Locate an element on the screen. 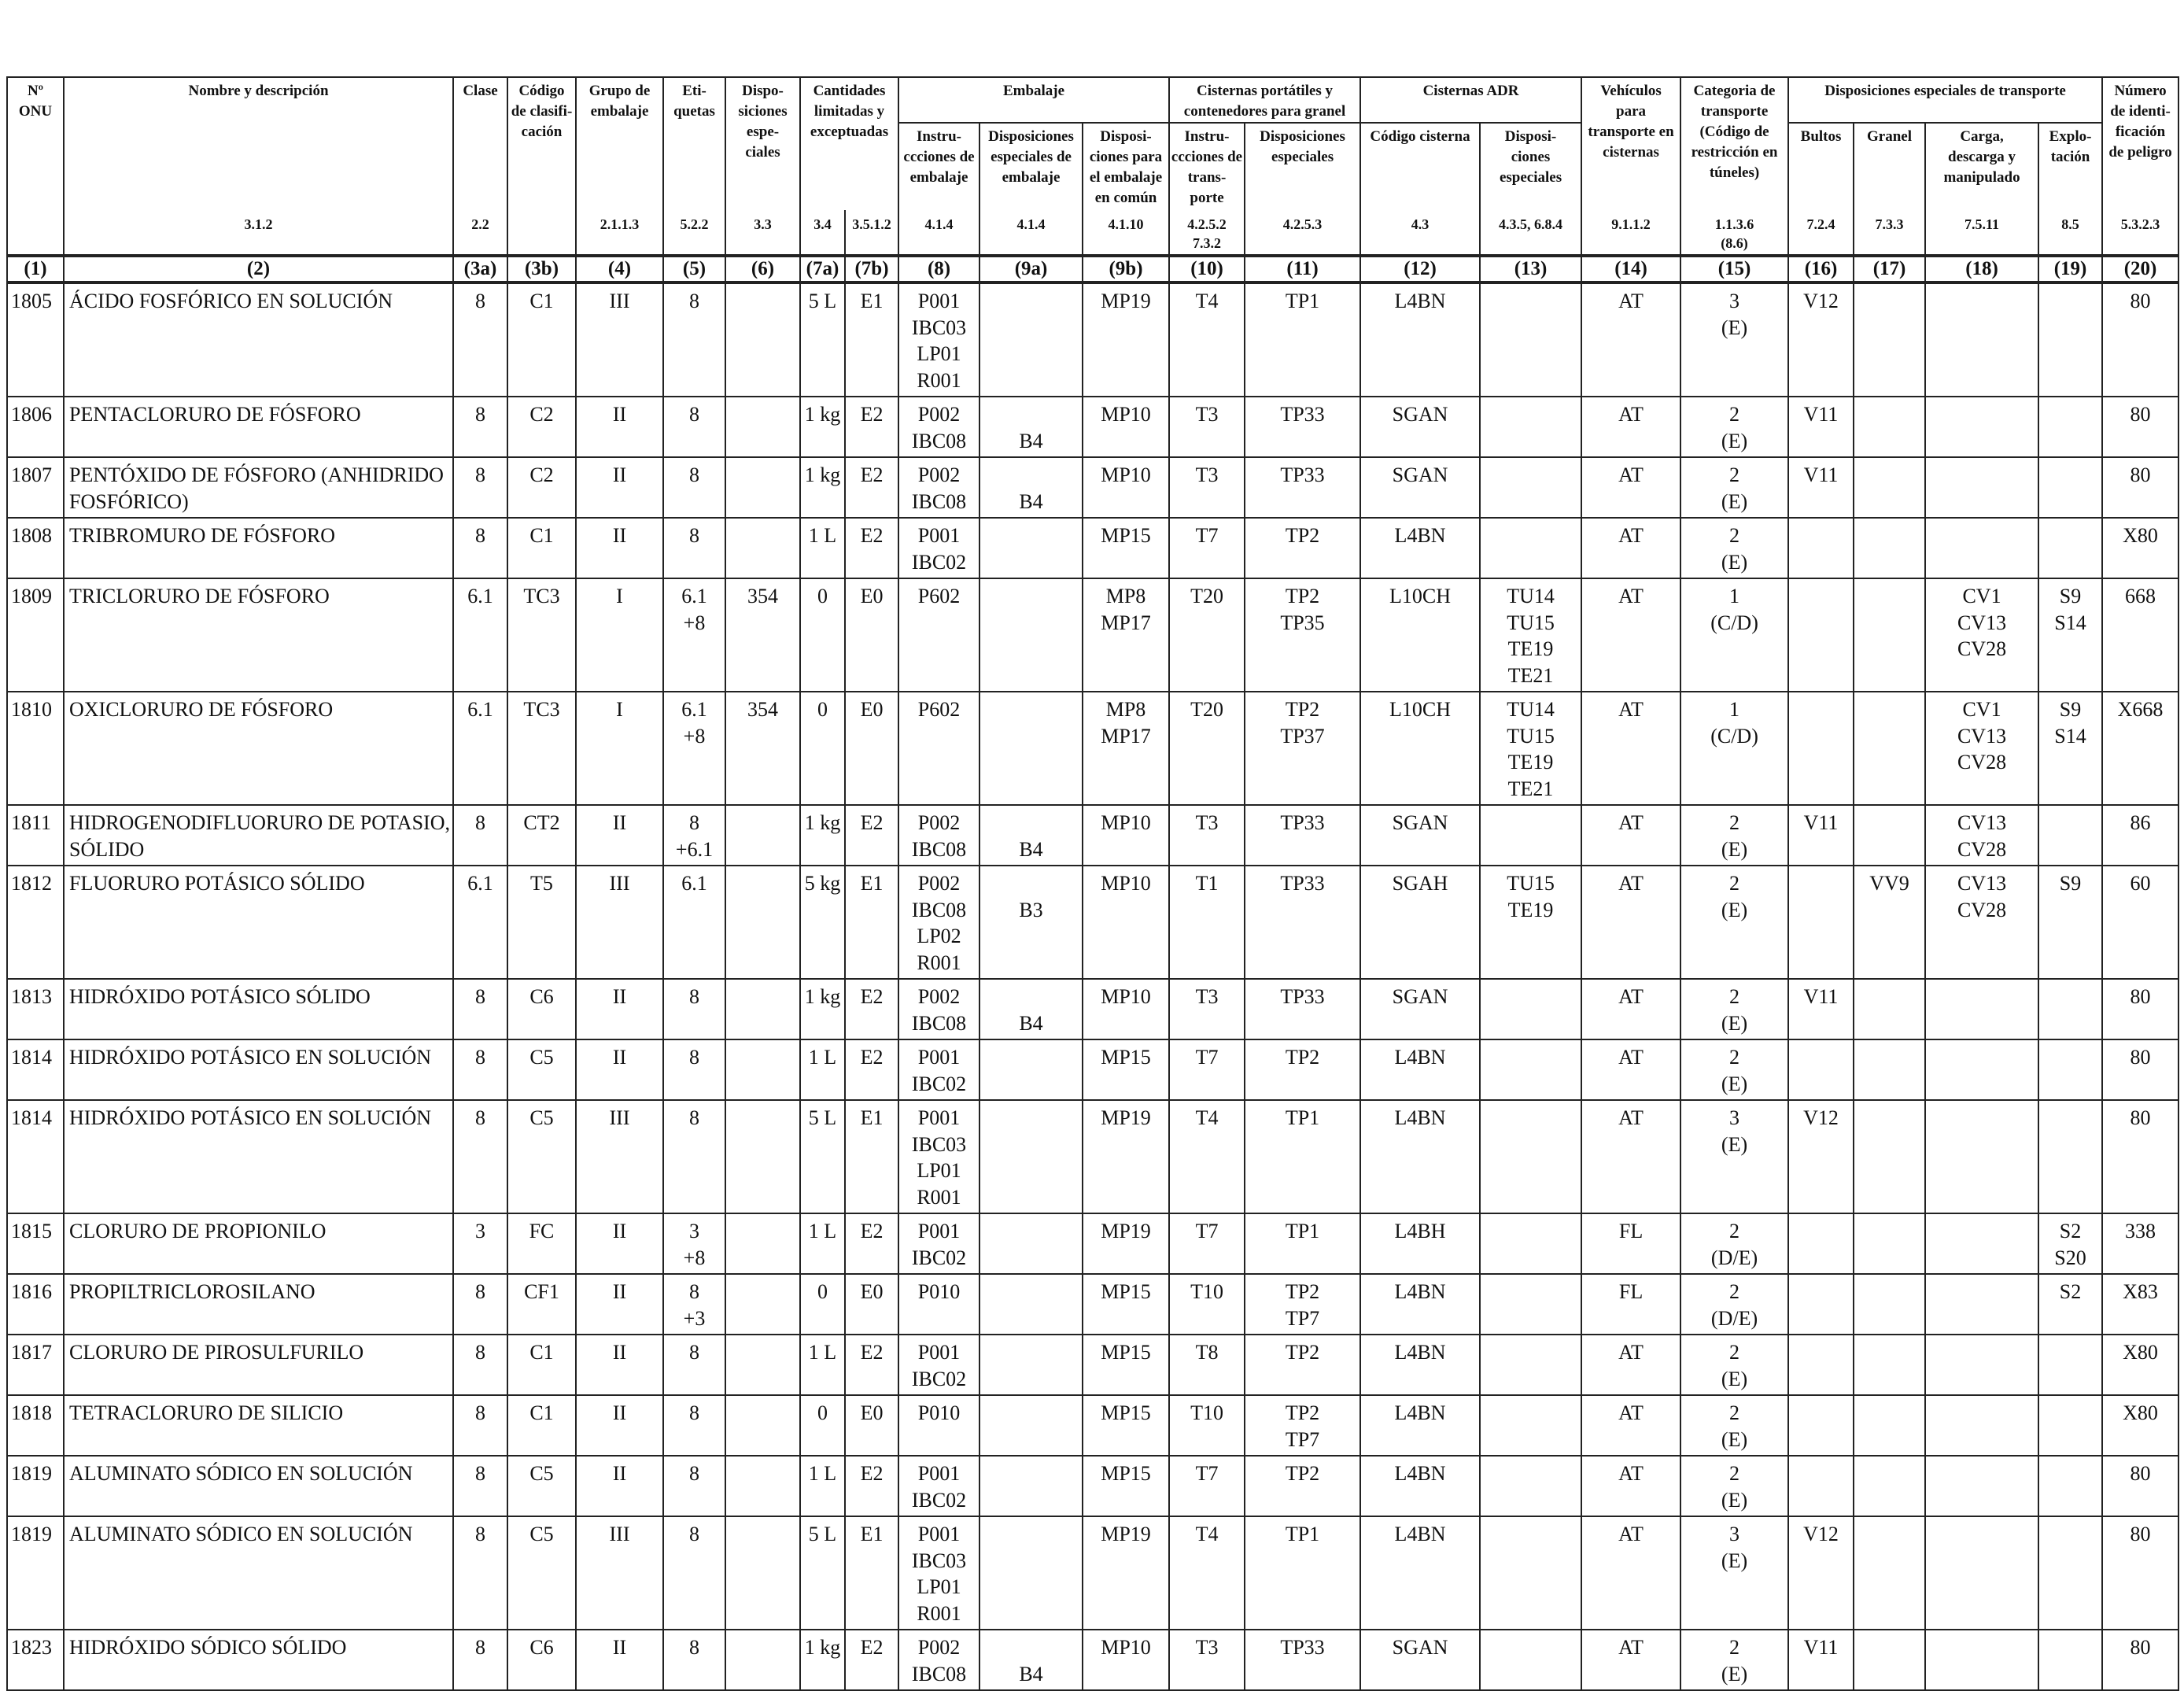 This screenshot has height=1691, width=2184. cell-substance-name: HIDRÓXIDO POTÁSICO SÓLIDO is located at coordinates (258, 1009).